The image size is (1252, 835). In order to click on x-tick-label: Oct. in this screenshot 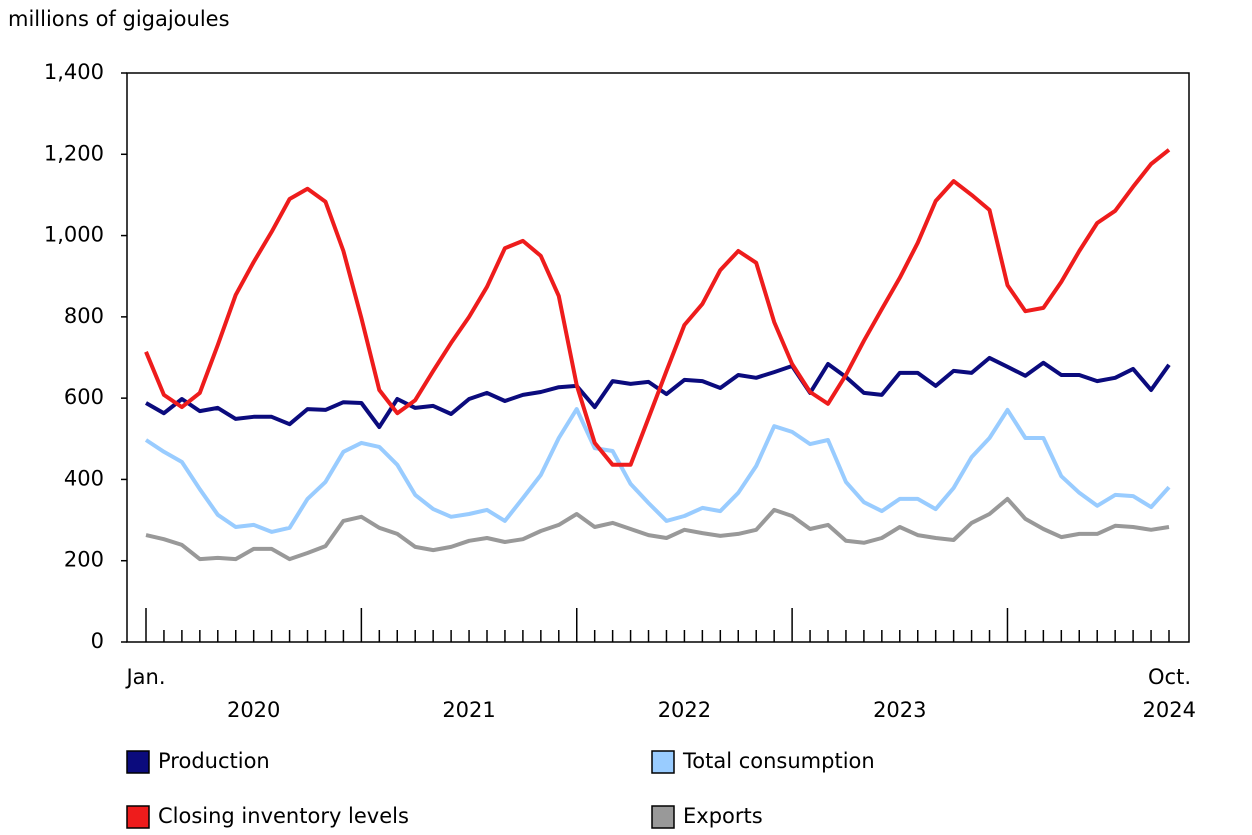, I will do `click(1169, 677)`.